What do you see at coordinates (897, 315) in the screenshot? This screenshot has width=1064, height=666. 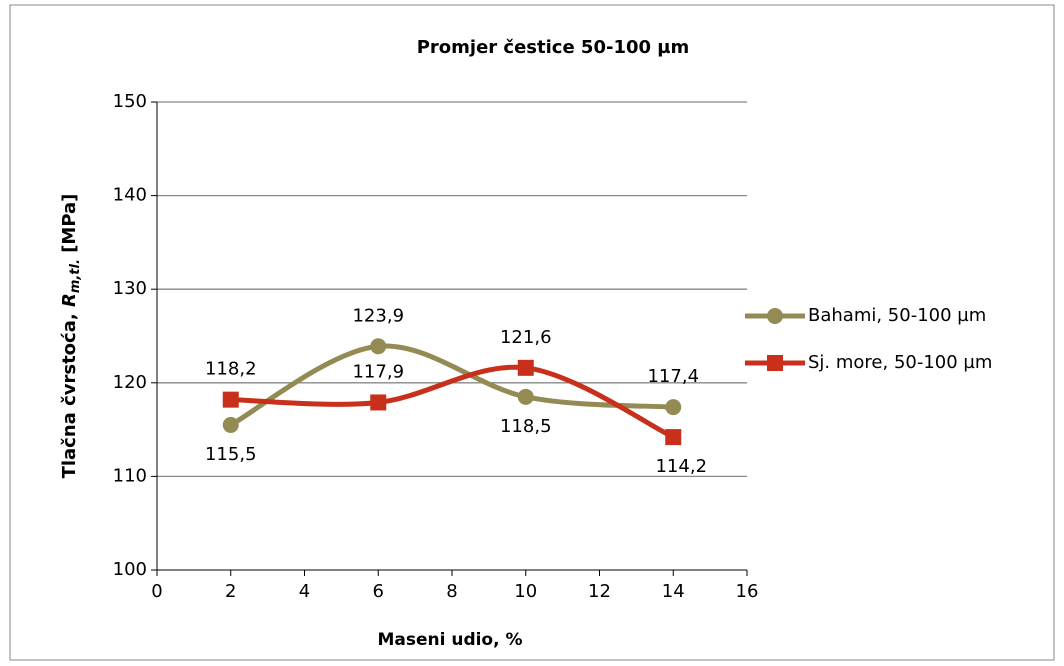 I see `legend-label: Bahami, 50-100 µm` at bounding box center [897, 315].